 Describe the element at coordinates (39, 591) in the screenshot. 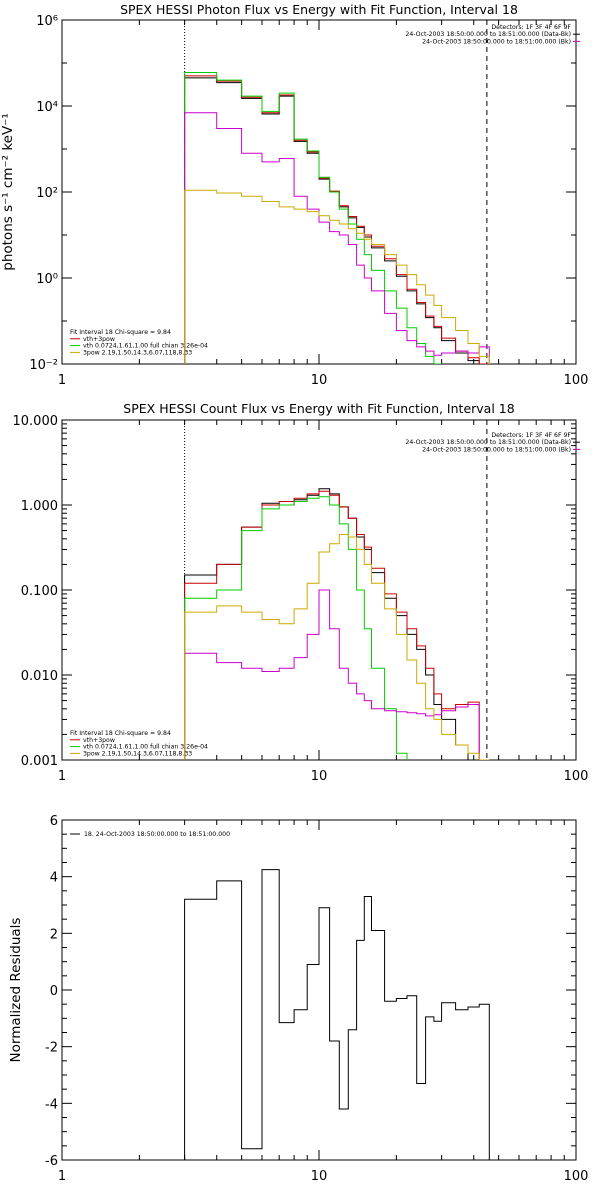

I see `y-tick-label: 0.100` at that location.